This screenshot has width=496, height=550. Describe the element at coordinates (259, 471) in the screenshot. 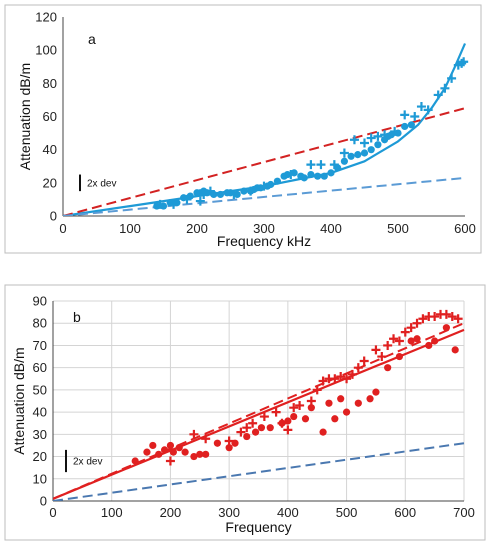

I see `dashed-model-line` at that location.